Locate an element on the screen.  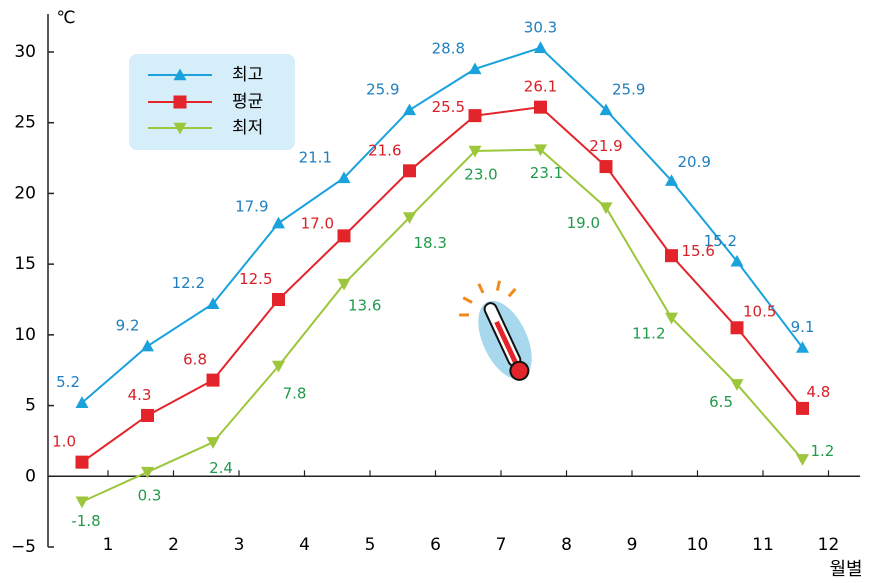
data-label: 9.1 is located at coordinates (803, 327).